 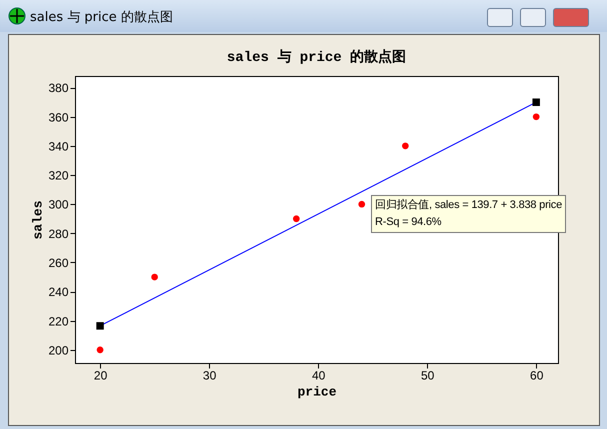 What do you see at coordinates (58, 205) in the screenshot?
I see `y-tick-label: 300` at bounding box center [58, 205].